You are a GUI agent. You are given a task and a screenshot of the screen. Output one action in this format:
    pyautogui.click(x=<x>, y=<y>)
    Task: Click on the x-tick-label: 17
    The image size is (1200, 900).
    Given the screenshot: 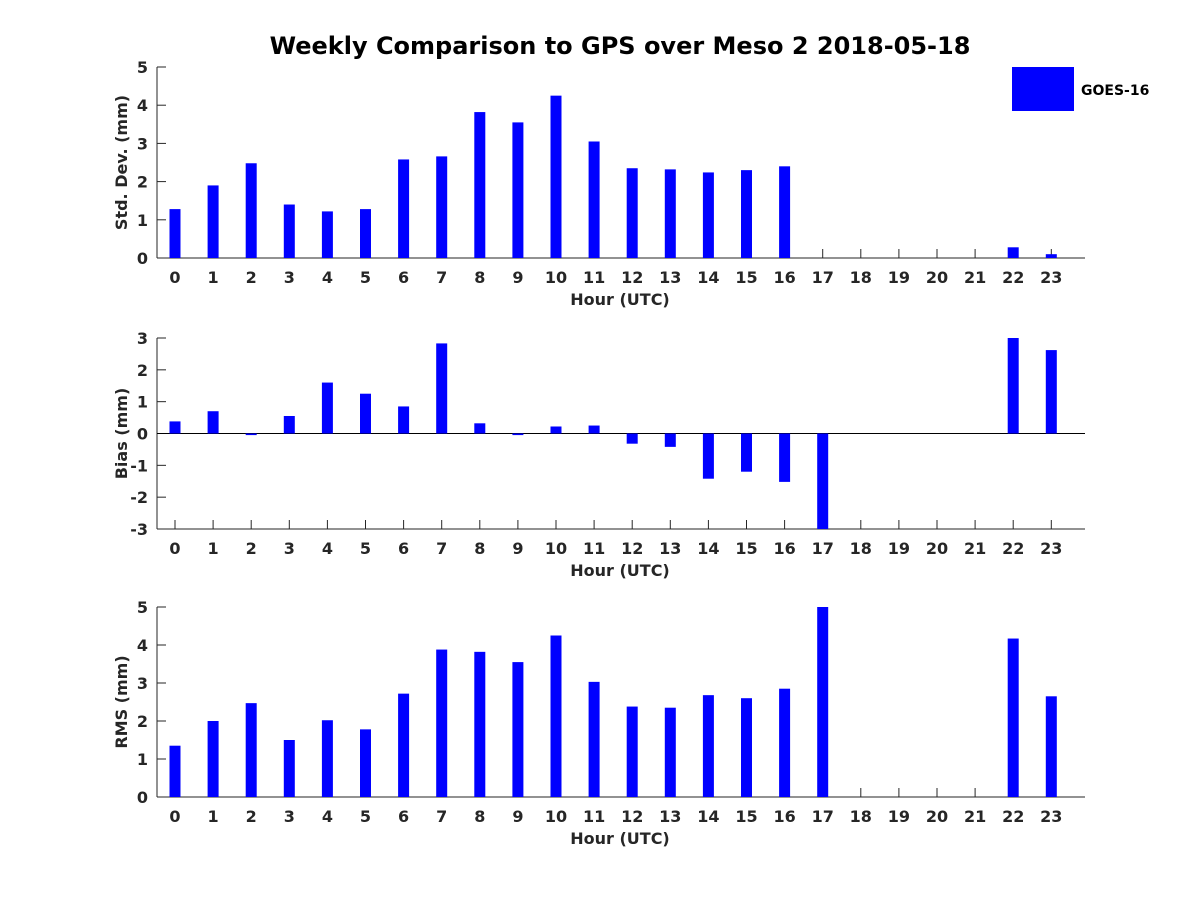 What is the action you would take?
    pyautogui.click(x=823, y=548)
    